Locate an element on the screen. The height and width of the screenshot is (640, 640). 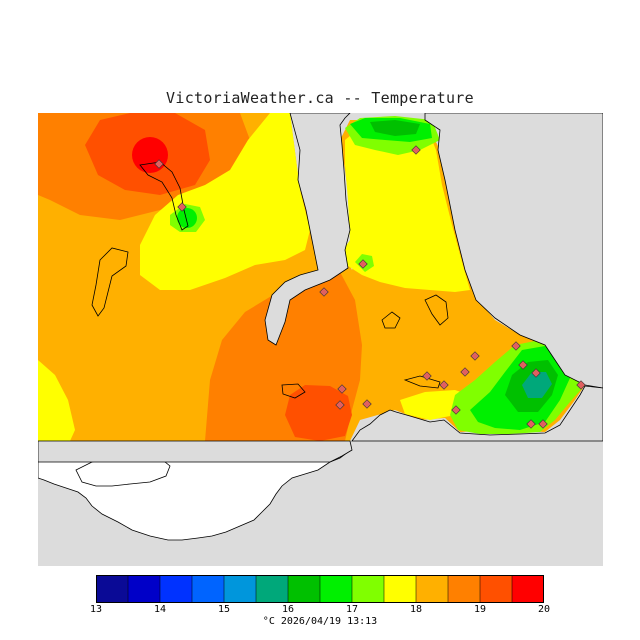
temp-field-red is located at coordinates (150, 155).